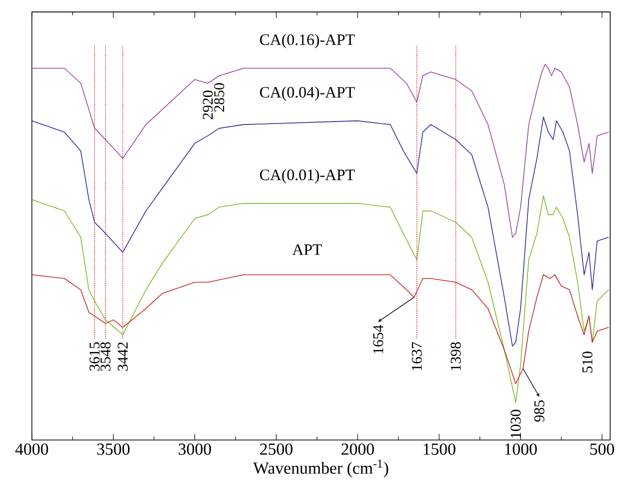 Image resolution: width=618 pixels, height=503 pixels. Describe the element at coordinates (521, 450) in the screenshot. I see `x-tick-label: 1000` at that location.